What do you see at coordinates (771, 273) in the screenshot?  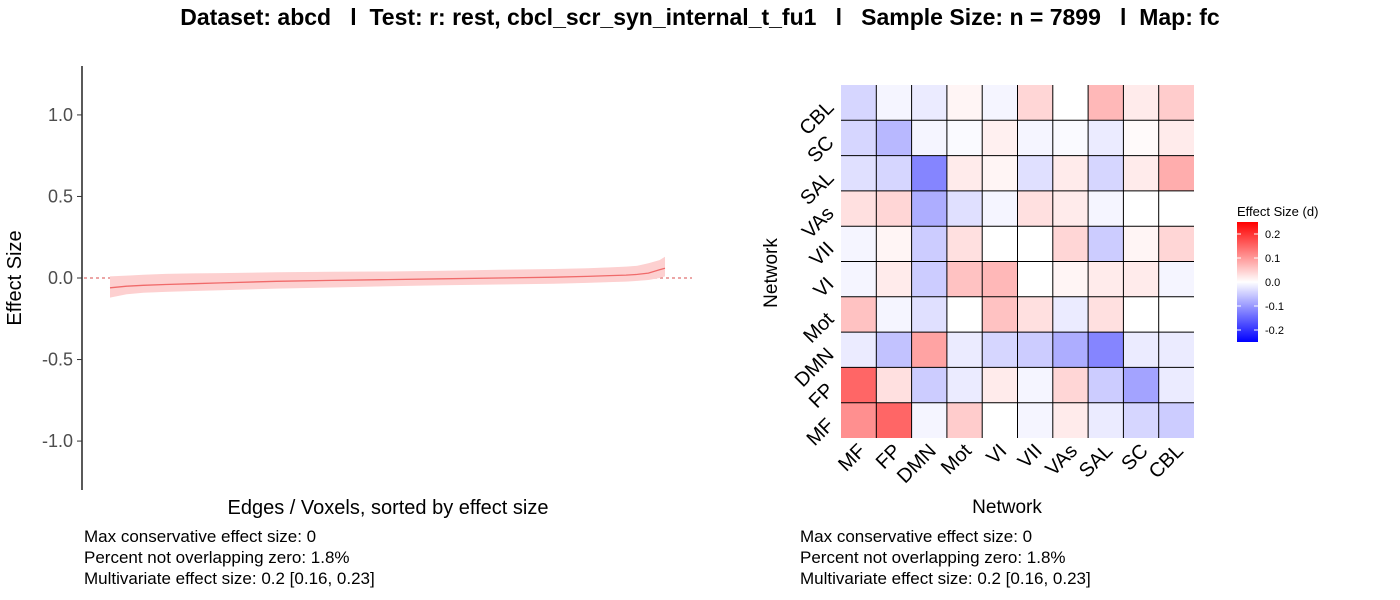 I see `y-axis-title: Network` at bounding box center [771, 273].